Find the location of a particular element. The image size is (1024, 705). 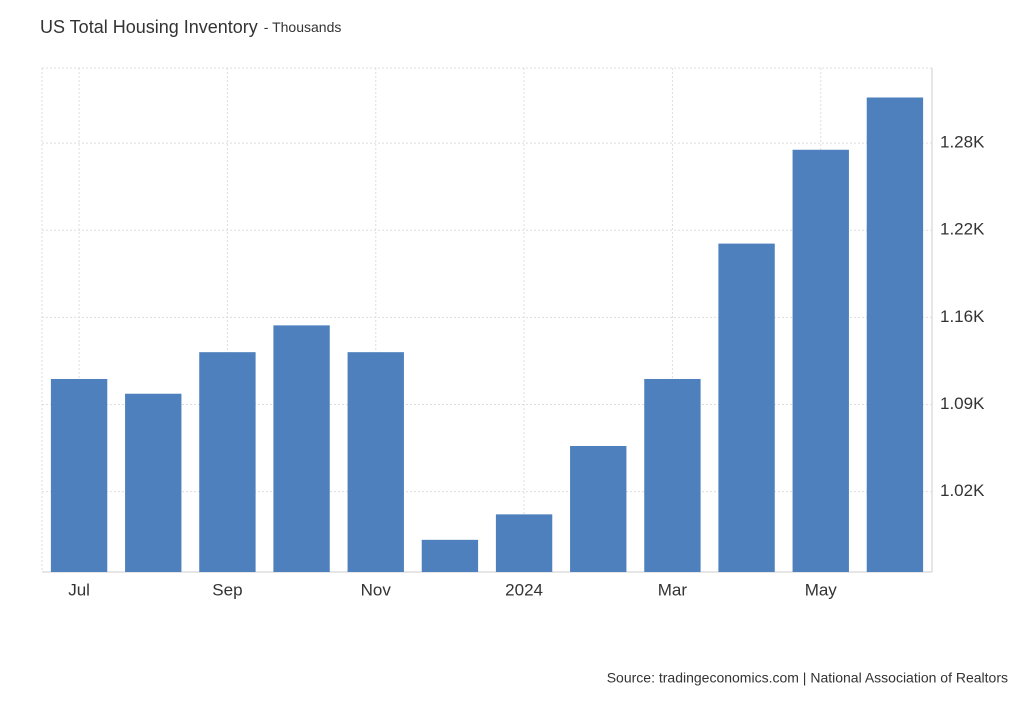

x-tick-label: Sep is located at coordinates (227, 589).